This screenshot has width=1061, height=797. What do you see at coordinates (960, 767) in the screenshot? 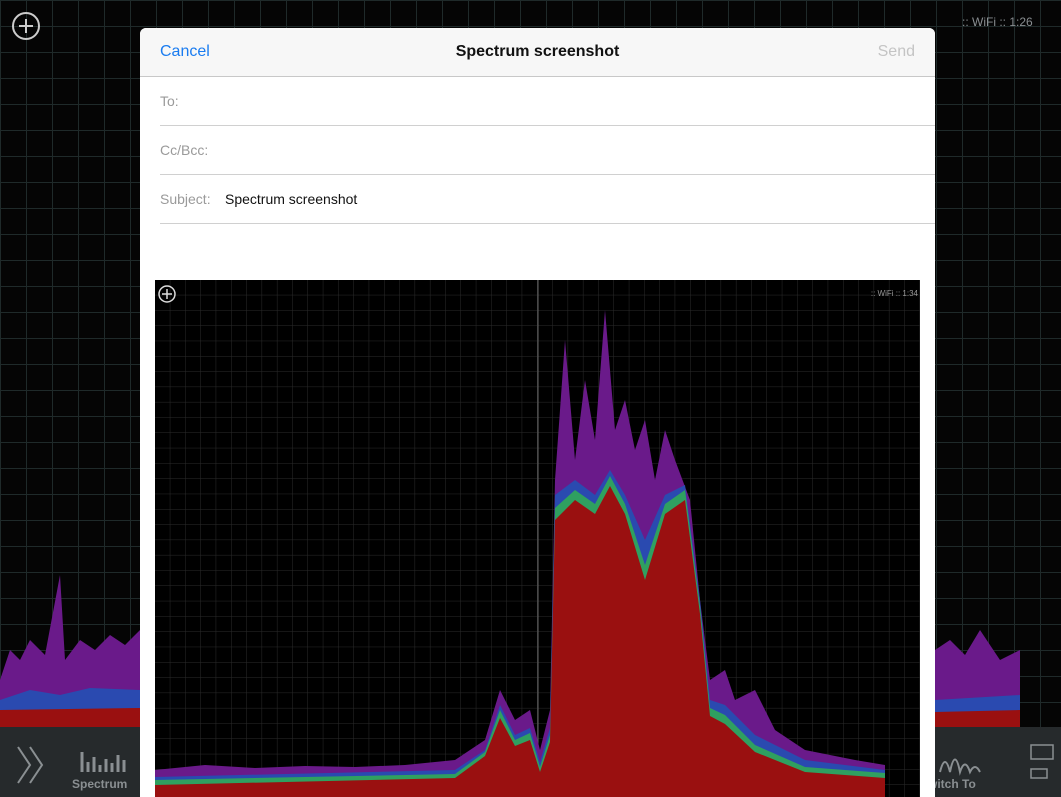
I see `switch-icon` at bounding box center [960, 767].